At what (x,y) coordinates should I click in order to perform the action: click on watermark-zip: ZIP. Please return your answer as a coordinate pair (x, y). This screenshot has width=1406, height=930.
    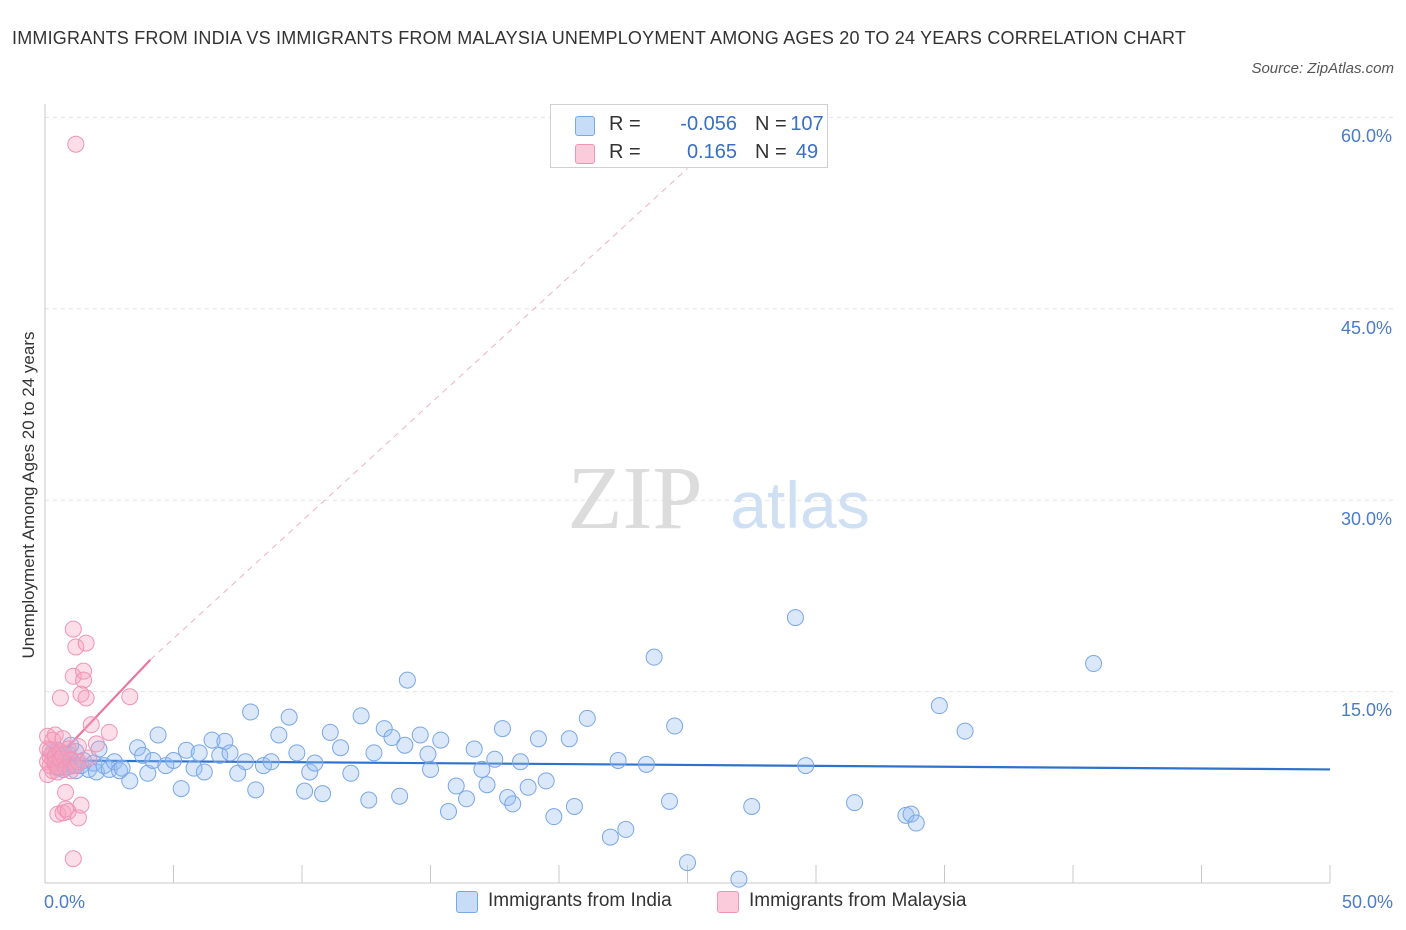
    Looking at the image, I should click on (635, 498).